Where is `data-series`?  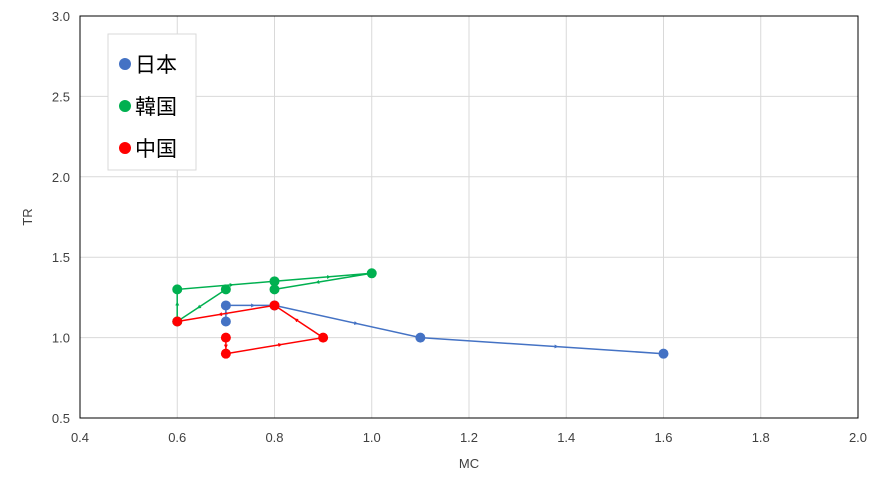 data-series is located at coordinates (420, 313).